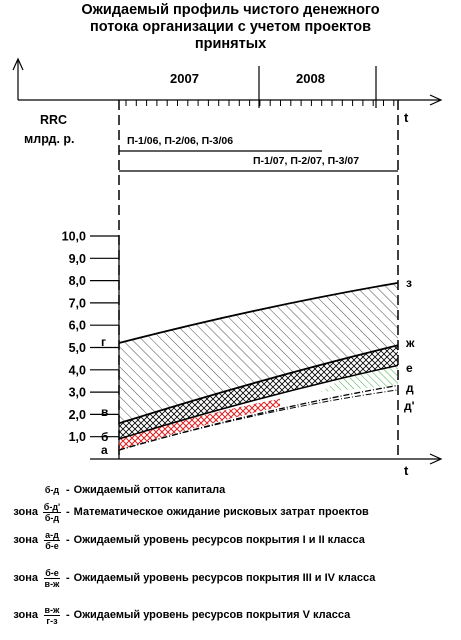 This screenshot has width=461, height=640. I want to click on zone-iii-iv-class, so click(258, 392).